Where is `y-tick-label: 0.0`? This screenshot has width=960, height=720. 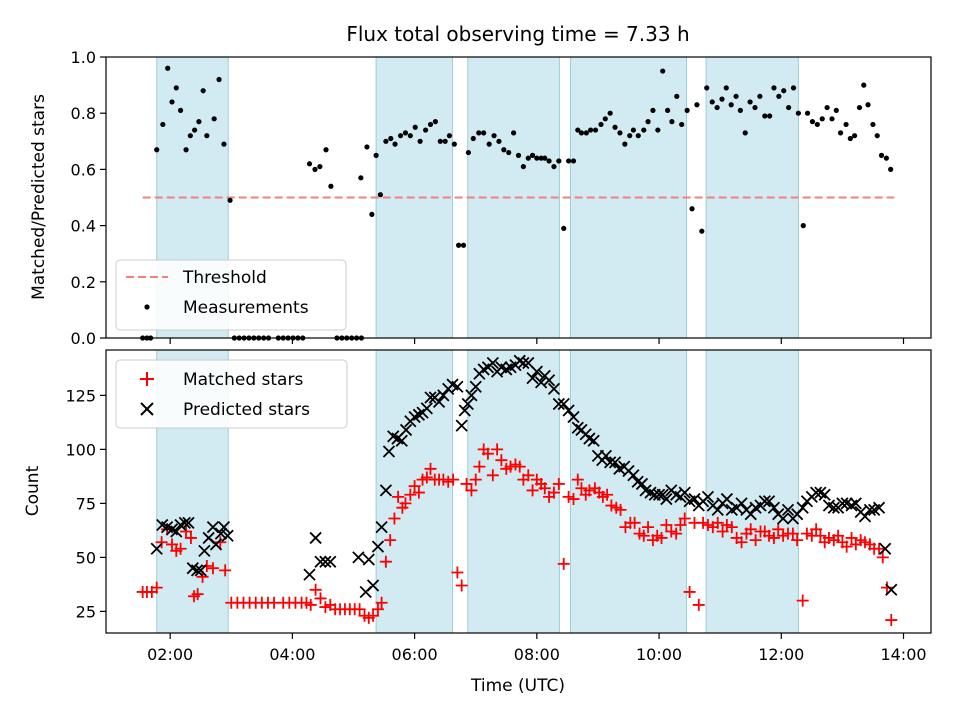
y-tick-label: 0.0 is located at coordinates (83, 338).